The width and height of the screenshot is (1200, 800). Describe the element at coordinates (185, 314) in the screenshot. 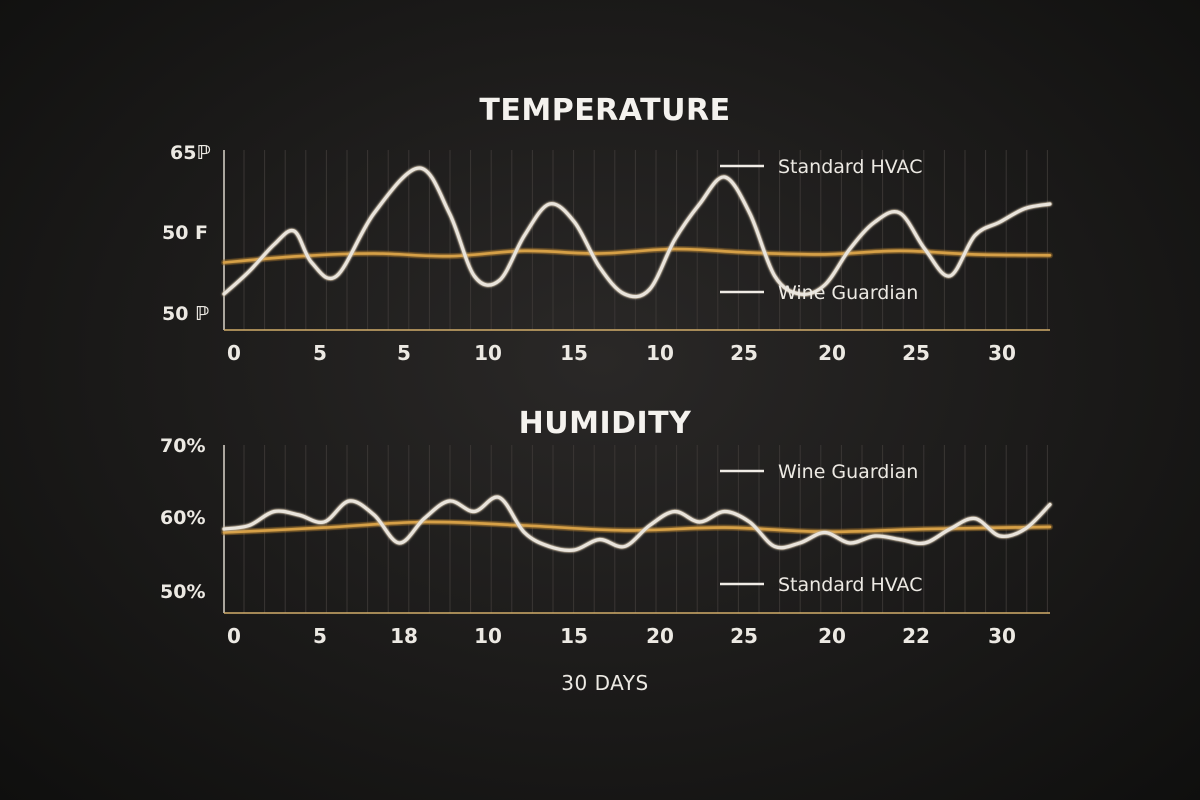

I see `temperature-y-tick-bottom: 50 ℙ` at that location.